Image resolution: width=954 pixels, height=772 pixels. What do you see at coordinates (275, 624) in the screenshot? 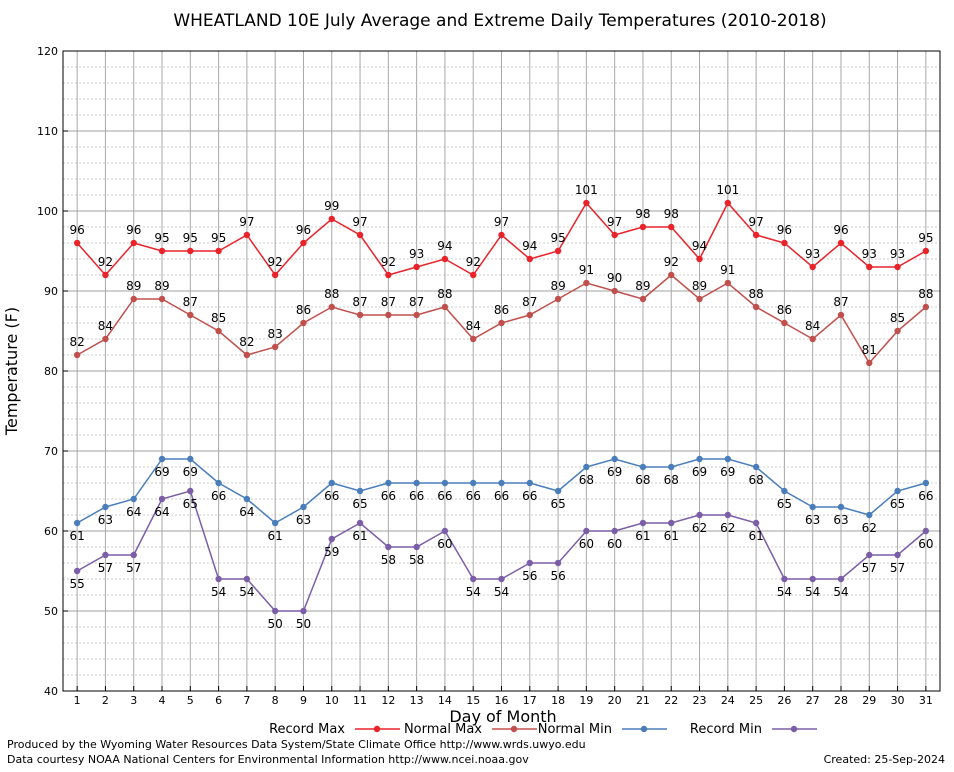
I see `data-label: 50` at bounding box center [275, 624].